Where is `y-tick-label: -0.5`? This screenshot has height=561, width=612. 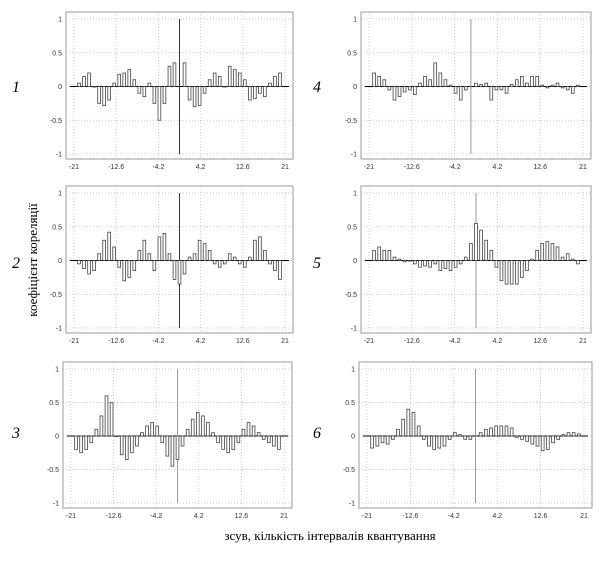
y-tick-label: -0.5 is located at coordinates (53, 470).